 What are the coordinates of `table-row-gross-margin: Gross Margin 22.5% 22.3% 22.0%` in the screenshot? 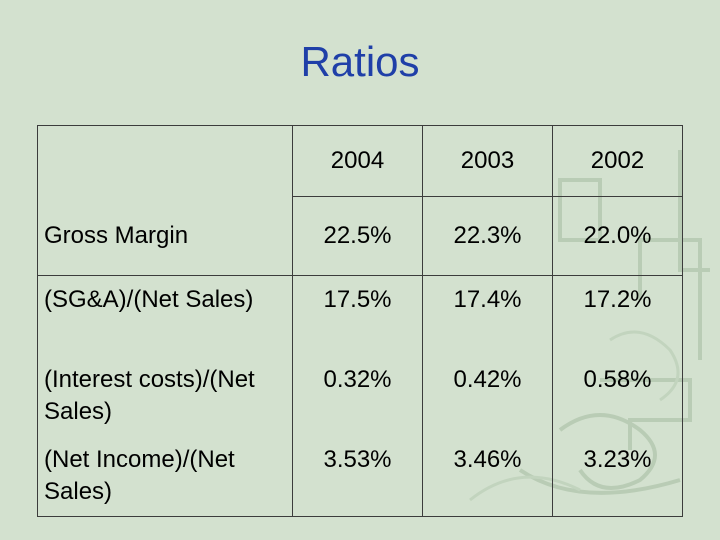 It's located at (360, 236).